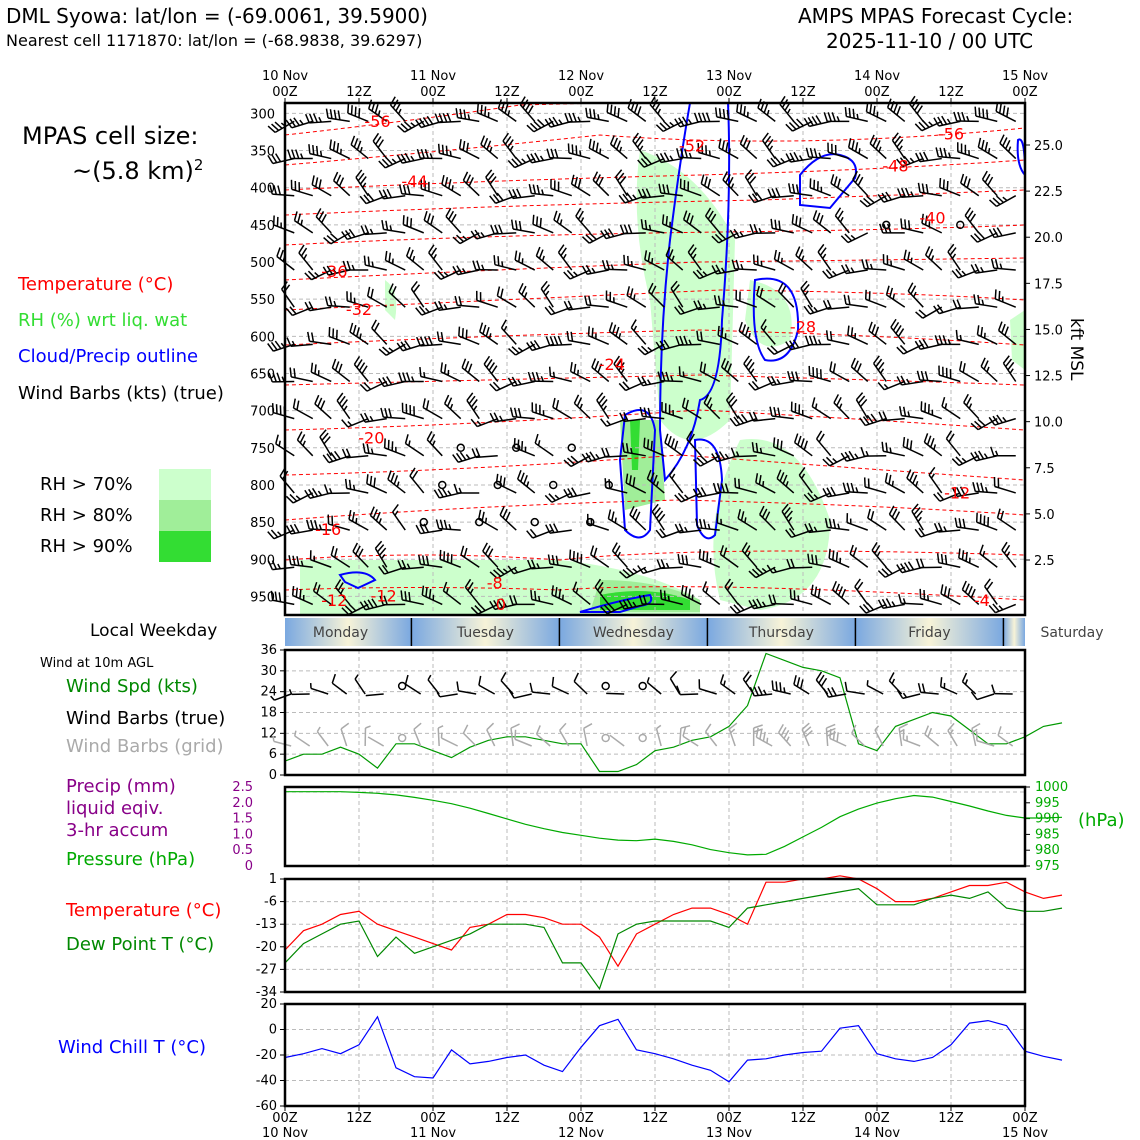 The image size is (1140, 1140). What do you see at coordinates (932, 217) in the screenshot?
I see `temp-contour-label: -40` at bounding box center [932, 217].